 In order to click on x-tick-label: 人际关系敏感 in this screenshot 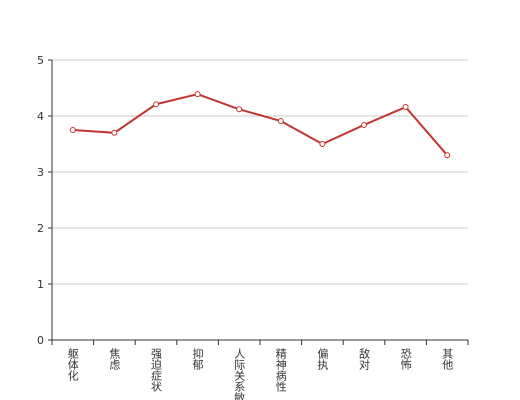, I will do `click(239, 374)`.